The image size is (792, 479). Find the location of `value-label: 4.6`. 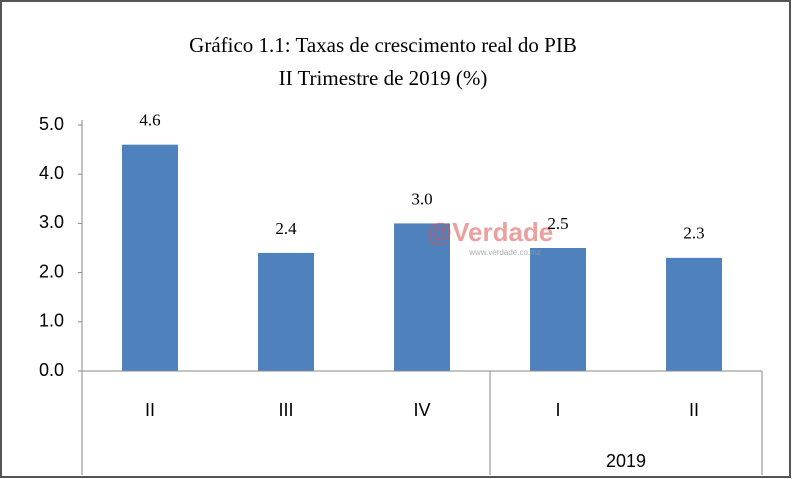

value-label: 4.6 is located at coordinates (149, 120).